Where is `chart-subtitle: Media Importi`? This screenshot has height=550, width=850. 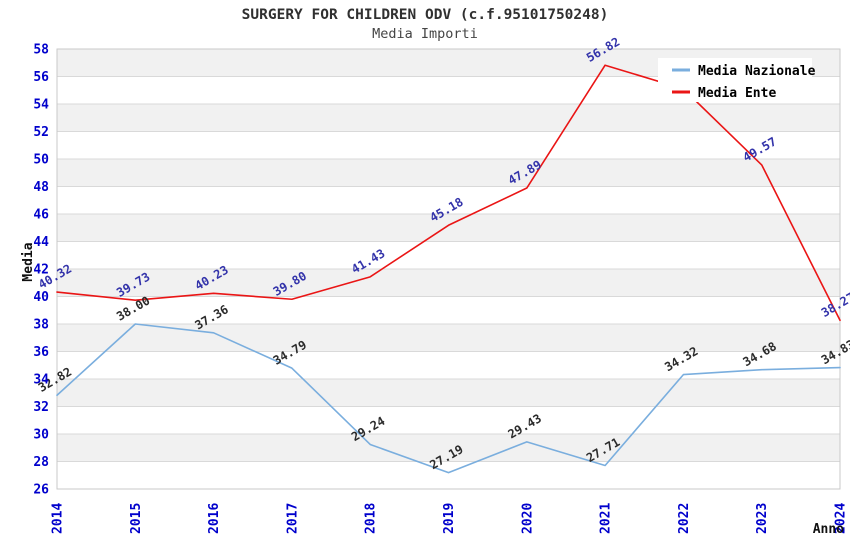 chart-subtitle: Media Importi is located at coordinates (425, 34).